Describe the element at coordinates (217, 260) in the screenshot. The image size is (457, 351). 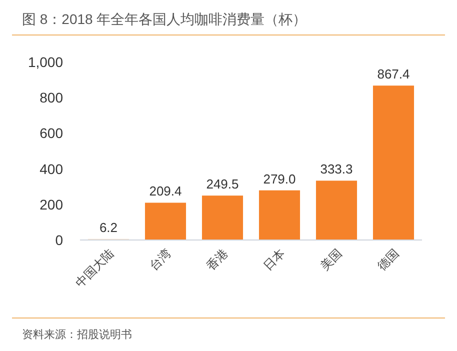
I see `x-tick-label: 香港` at that location.